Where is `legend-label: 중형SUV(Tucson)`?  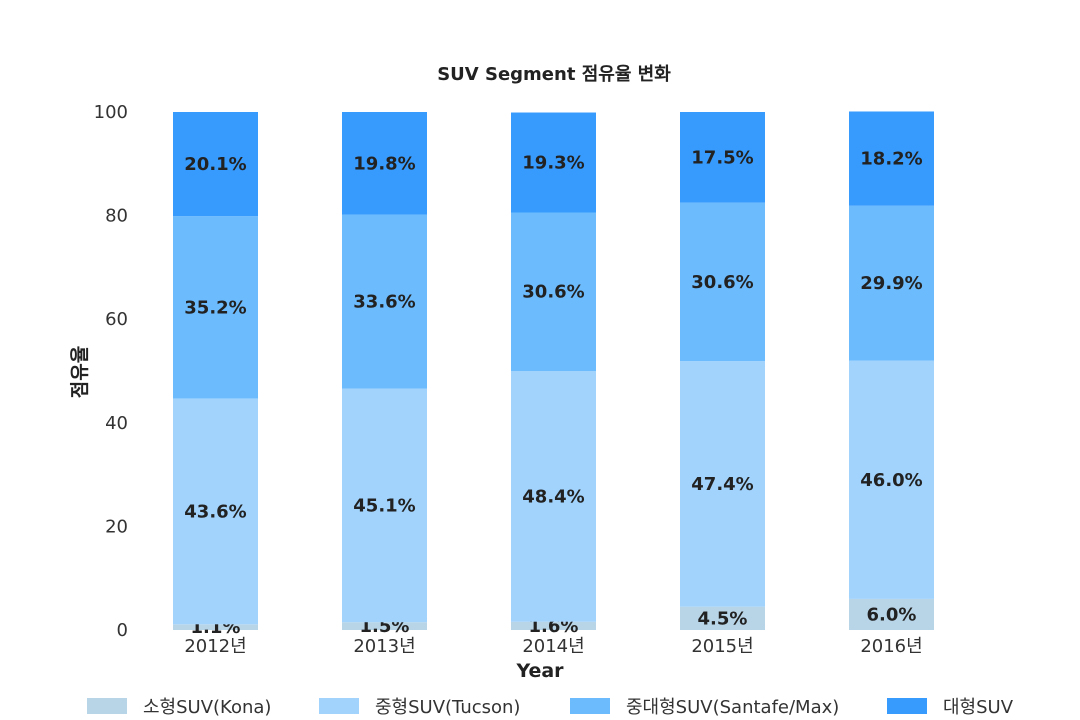
legend-label: 중형SUV(Tucson) is located at coordinates (447, 707).